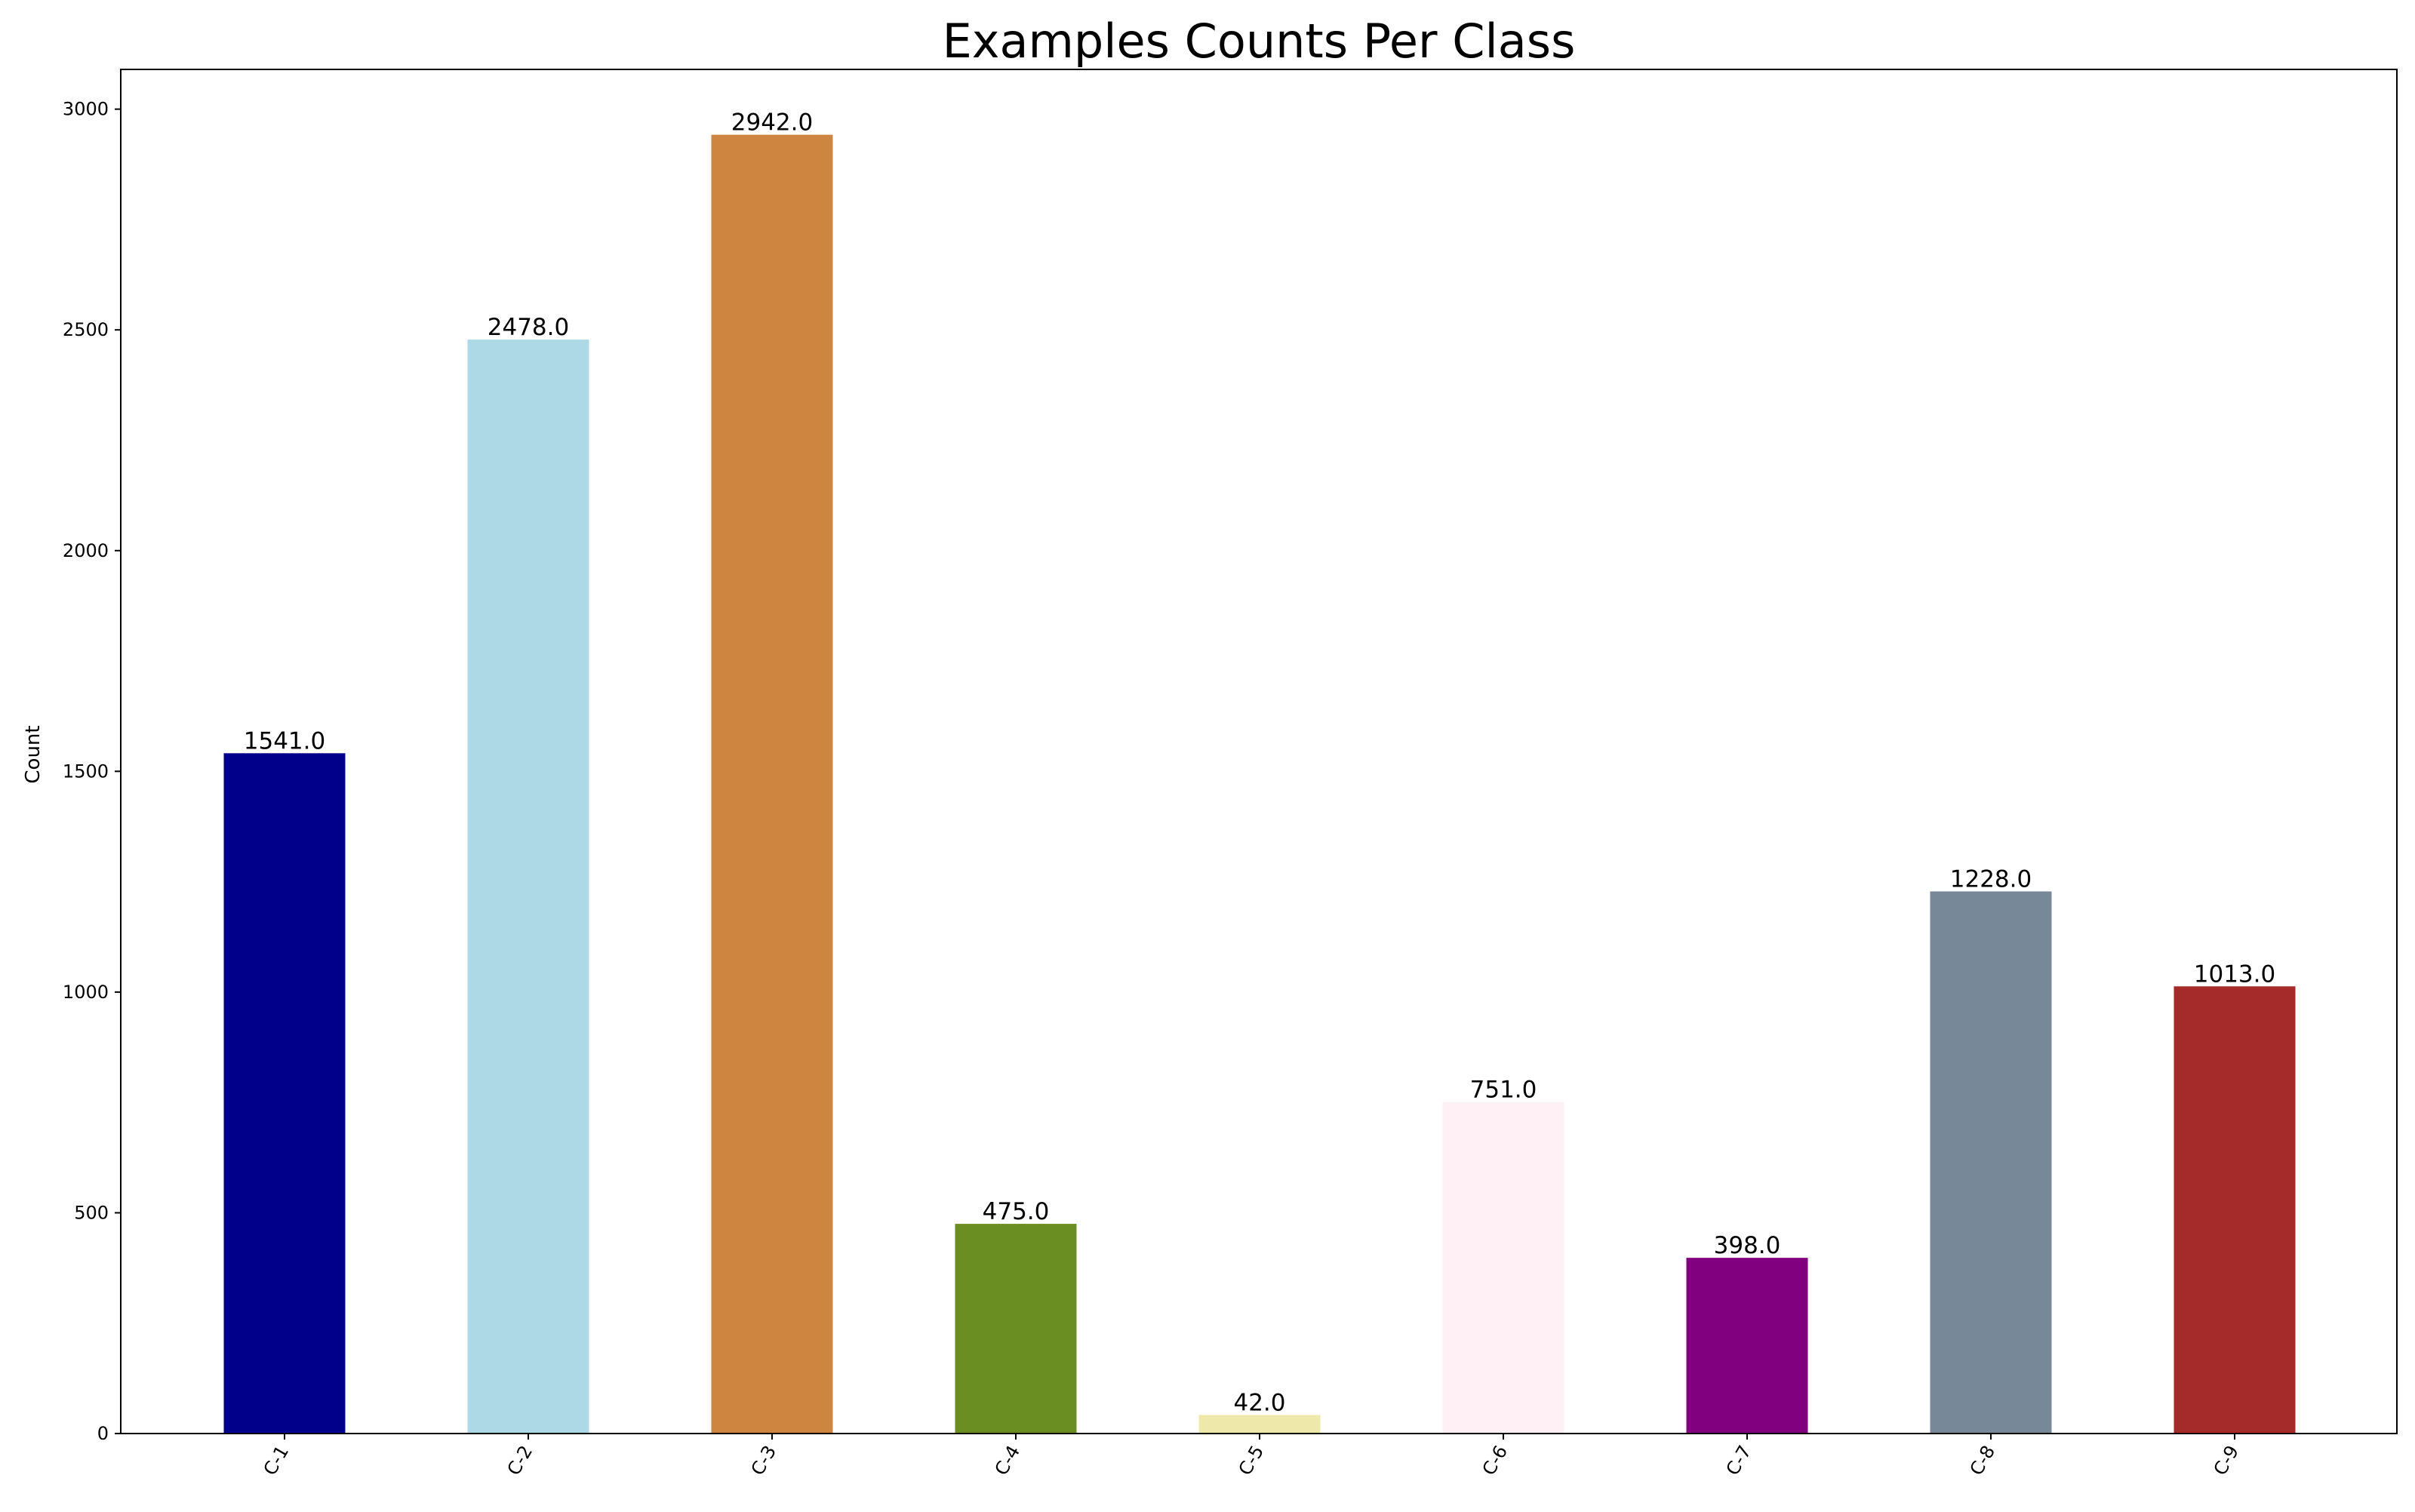  I want to click on x-tick-label-c-2: C-2, so click(520, 1460).